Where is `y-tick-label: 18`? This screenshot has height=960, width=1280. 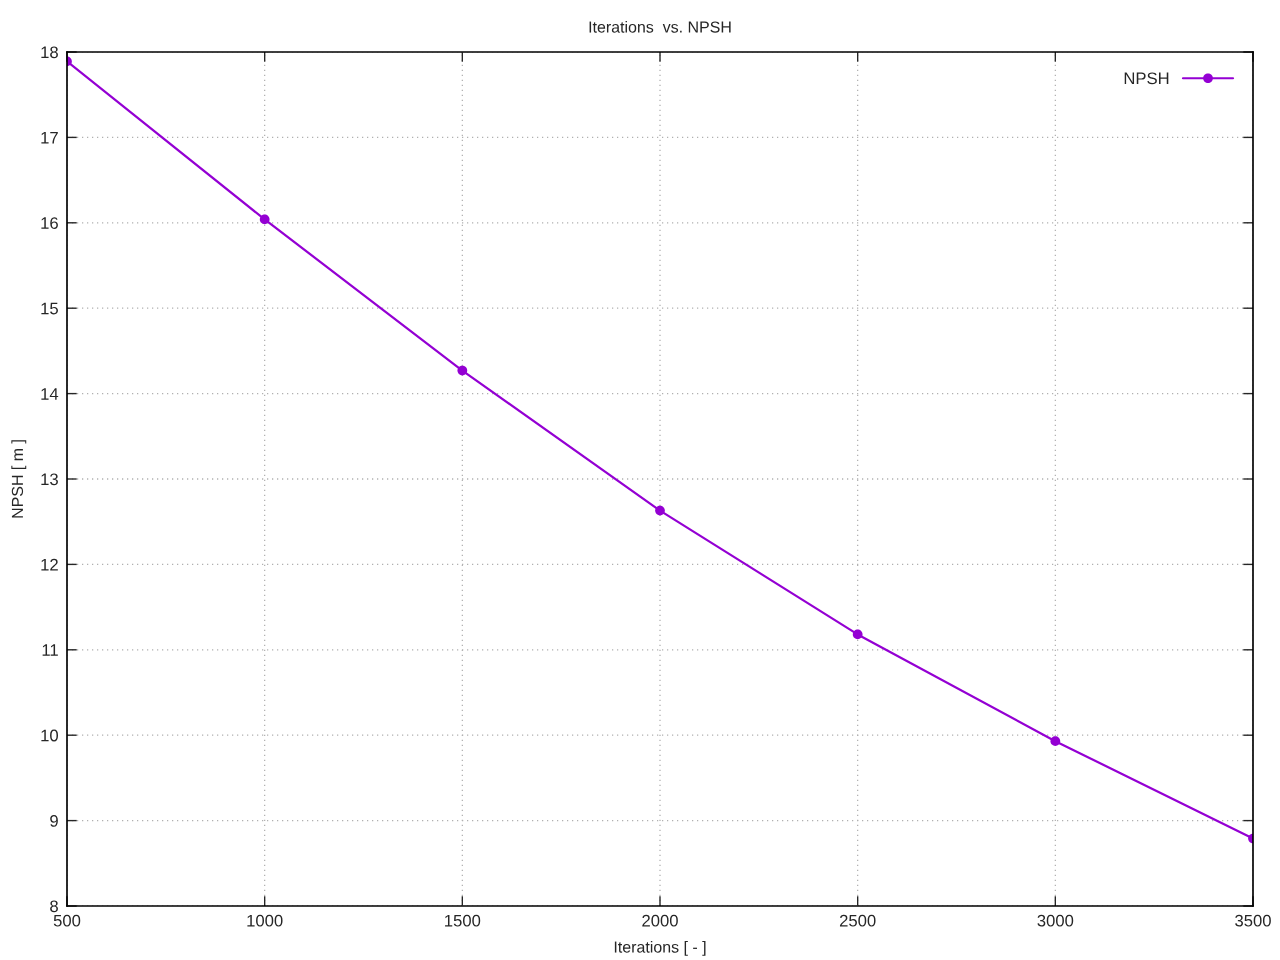 y-tick-label: 18 is located at coordinates (49, 52).